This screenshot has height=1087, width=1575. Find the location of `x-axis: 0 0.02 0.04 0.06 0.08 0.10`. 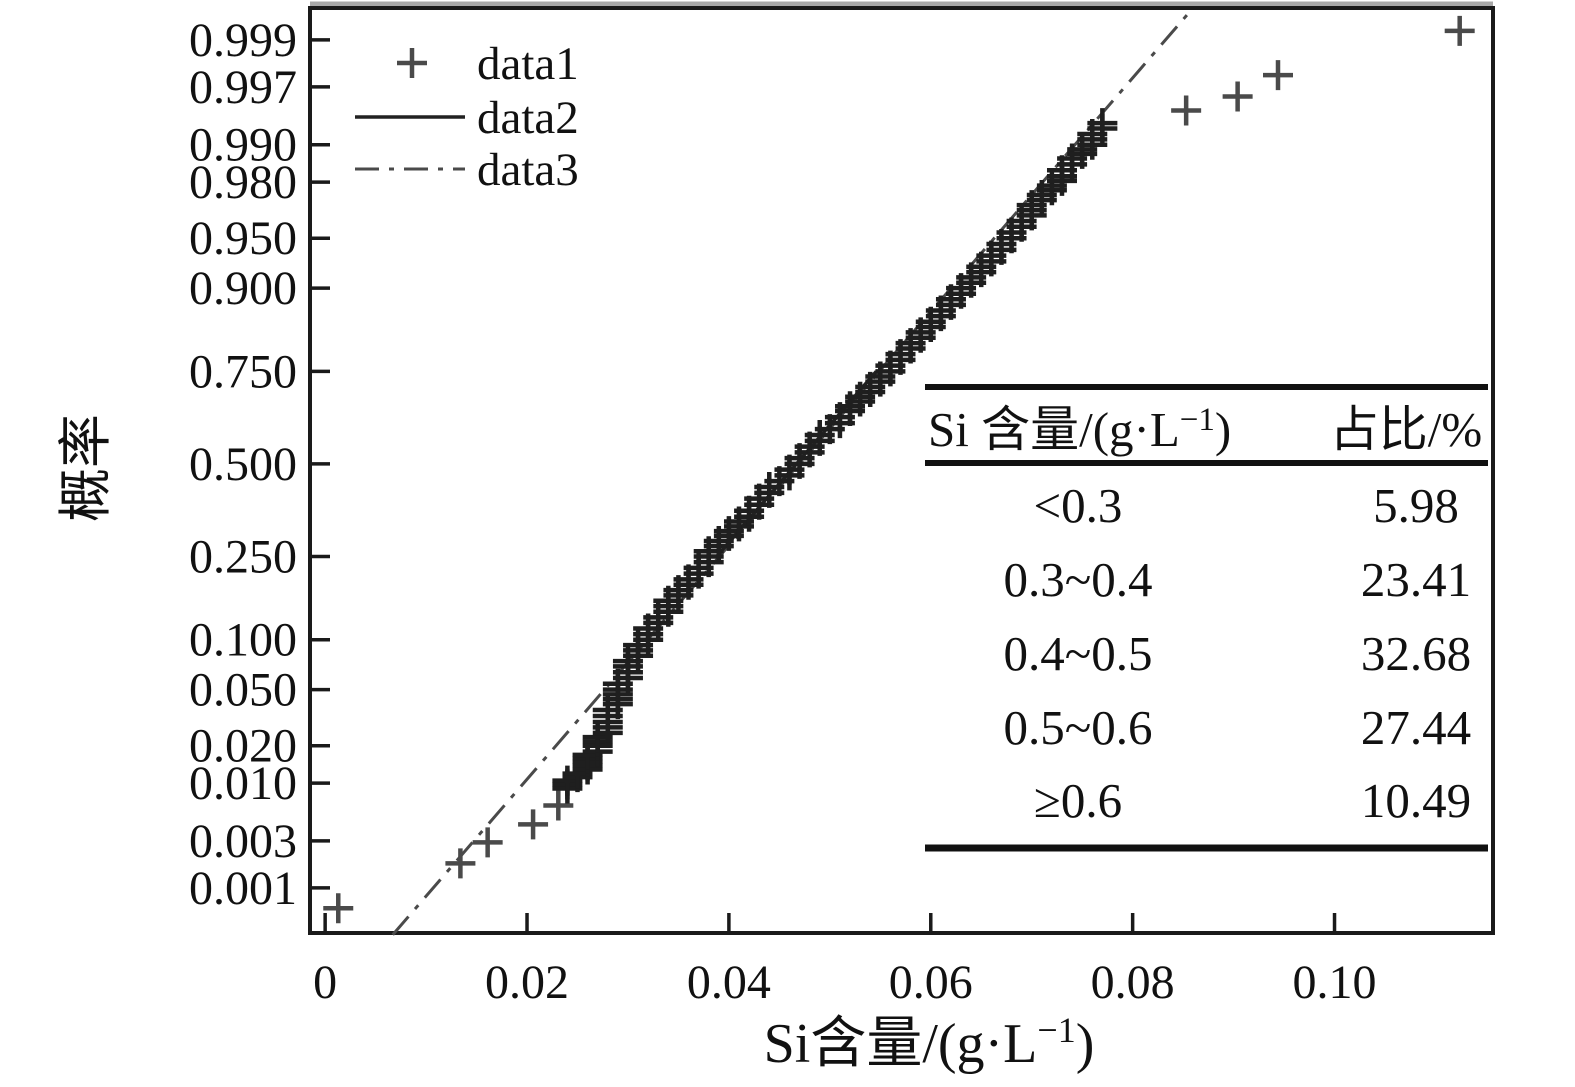

x-axis: 0 0.02 0.04 0.06 0.08 0.10 is located at coordinates (845, 961).